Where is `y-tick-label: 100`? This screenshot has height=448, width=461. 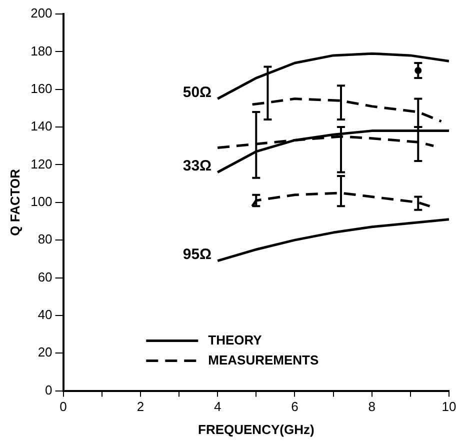
y-tick-label: 100 is located at coordinates (41, 201).